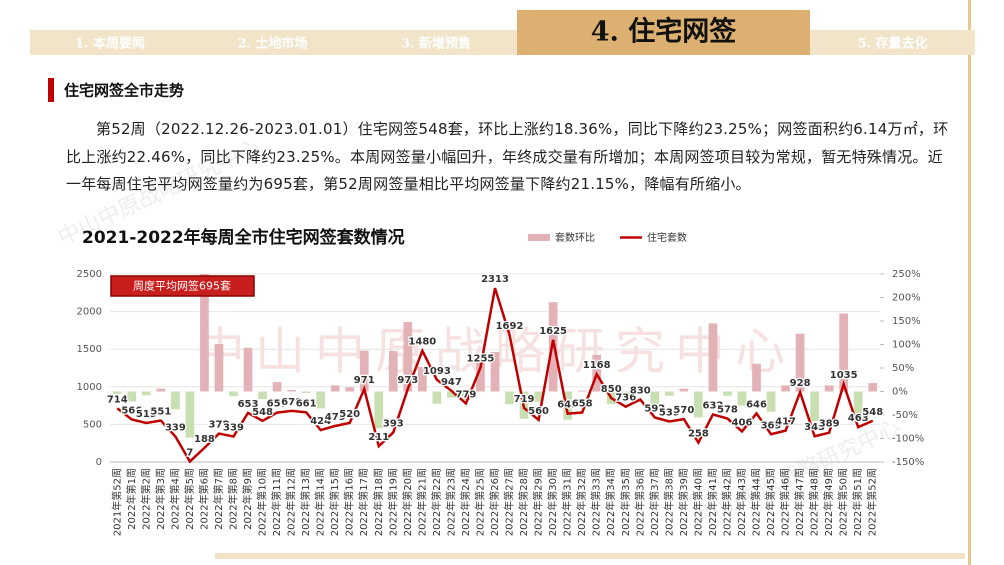  I want to click on x-tick-label: 2022年第22周, so click(436, 502).